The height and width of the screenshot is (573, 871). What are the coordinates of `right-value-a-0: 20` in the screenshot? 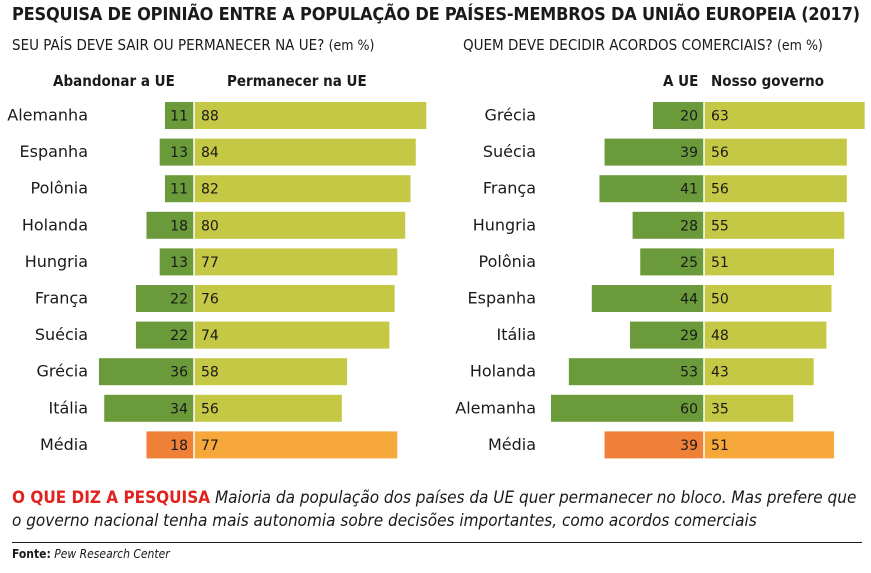 It's located at (689, 117).